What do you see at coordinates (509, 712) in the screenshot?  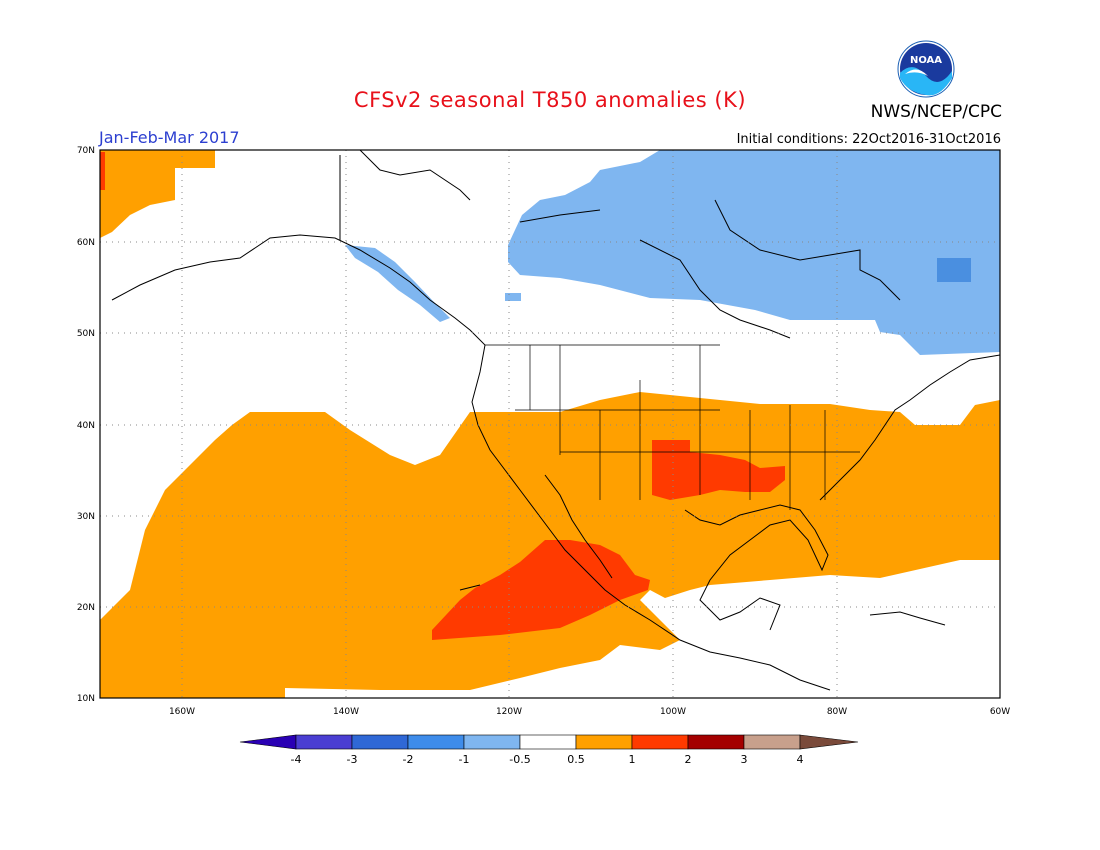 I see `lon-label: 120W` at bounding box center [509, 712].